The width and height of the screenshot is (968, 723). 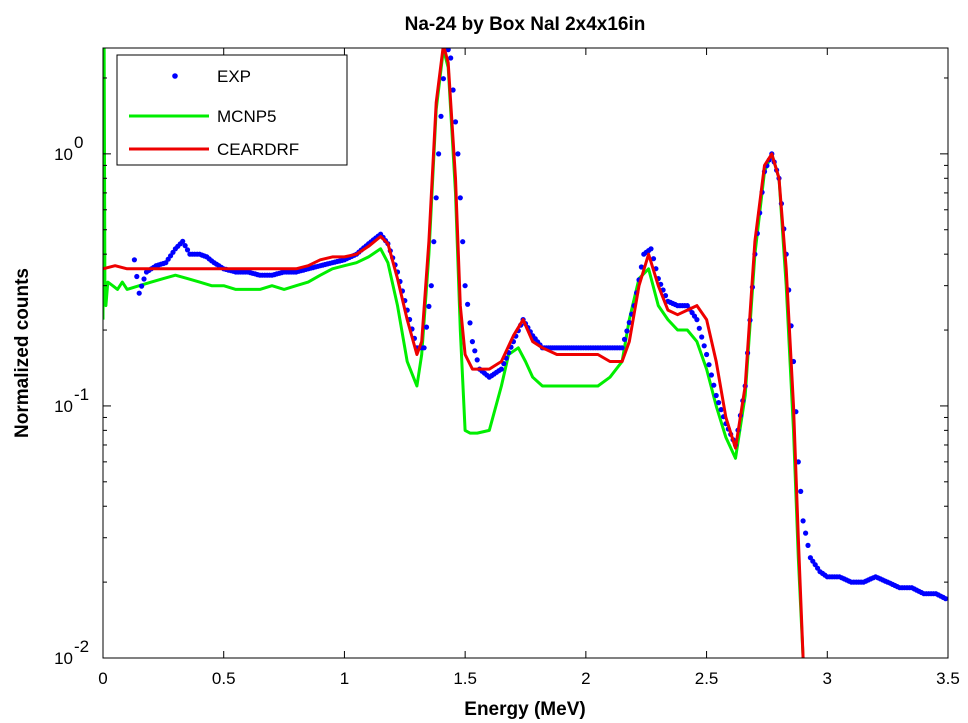 I want to click on legend-exp-label: EXP, so click(x=234, y=76).